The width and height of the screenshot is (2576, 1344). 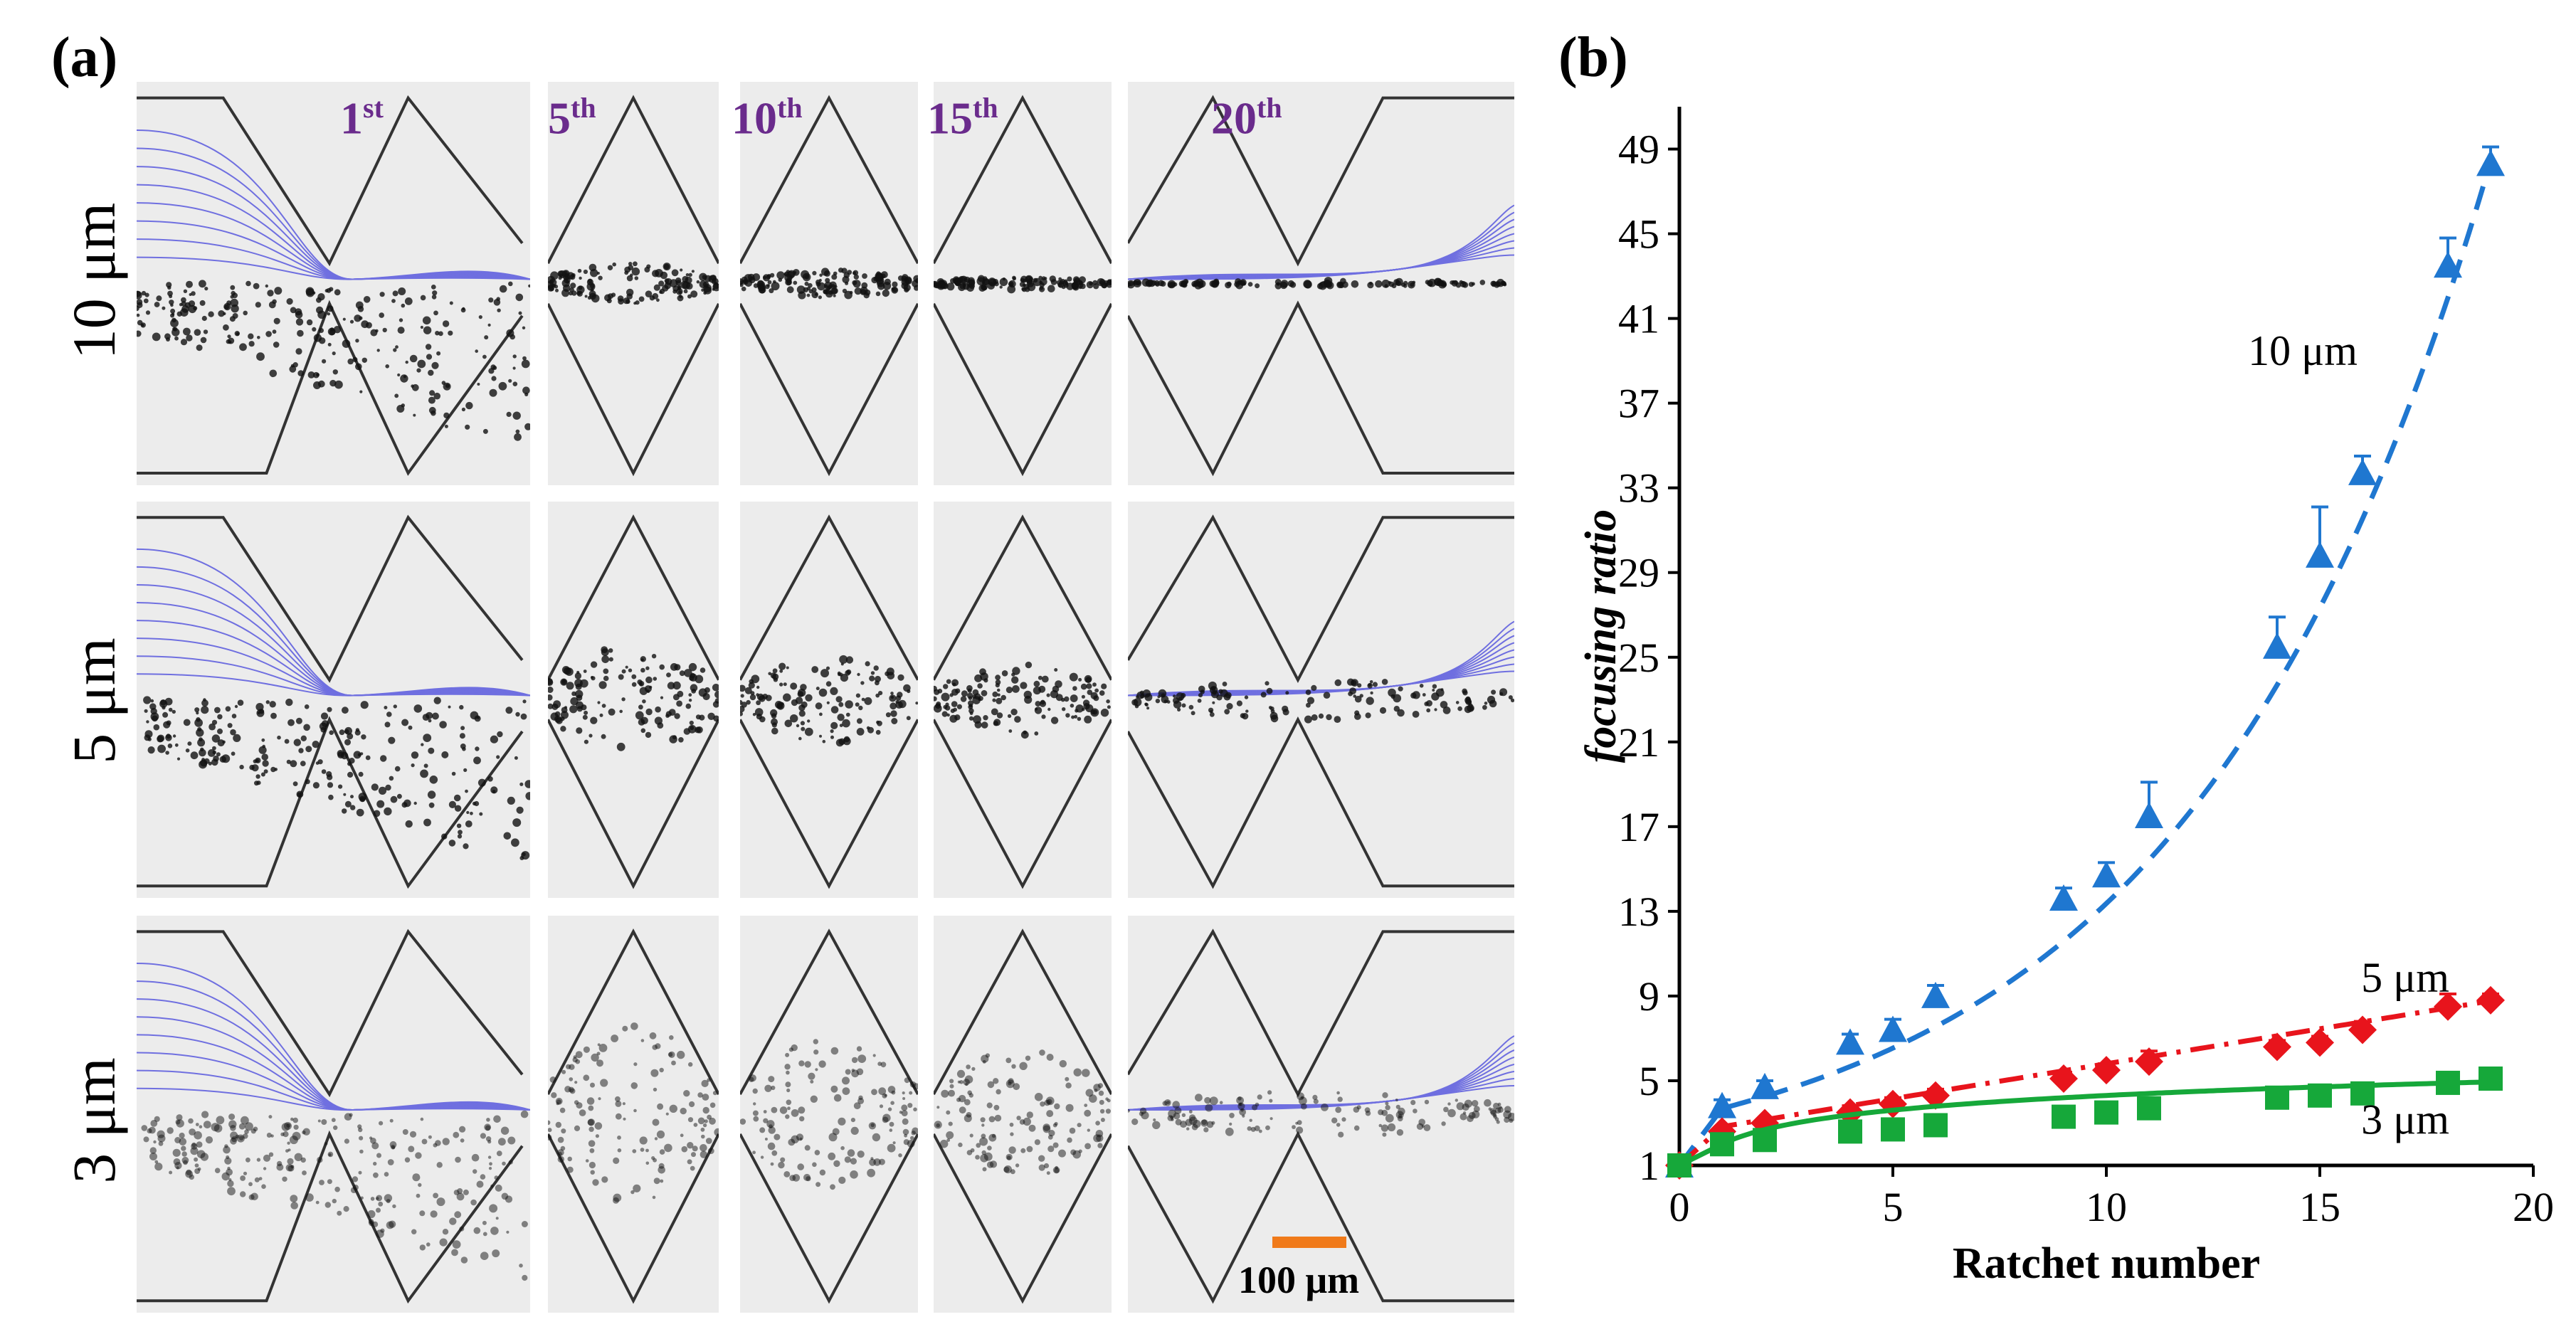 I want to click on column-label-1st: 1st, so click(x=362, y=117).